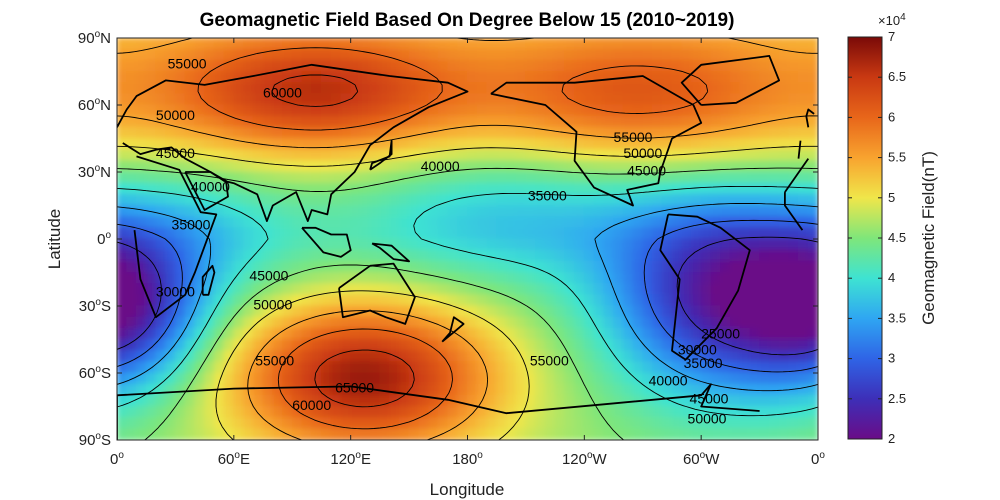 The image size is (1000, 500). Describe the element at coordinates (903, 17) in the screenshot. I see `colorbar-exponent-power: 4` at that location.